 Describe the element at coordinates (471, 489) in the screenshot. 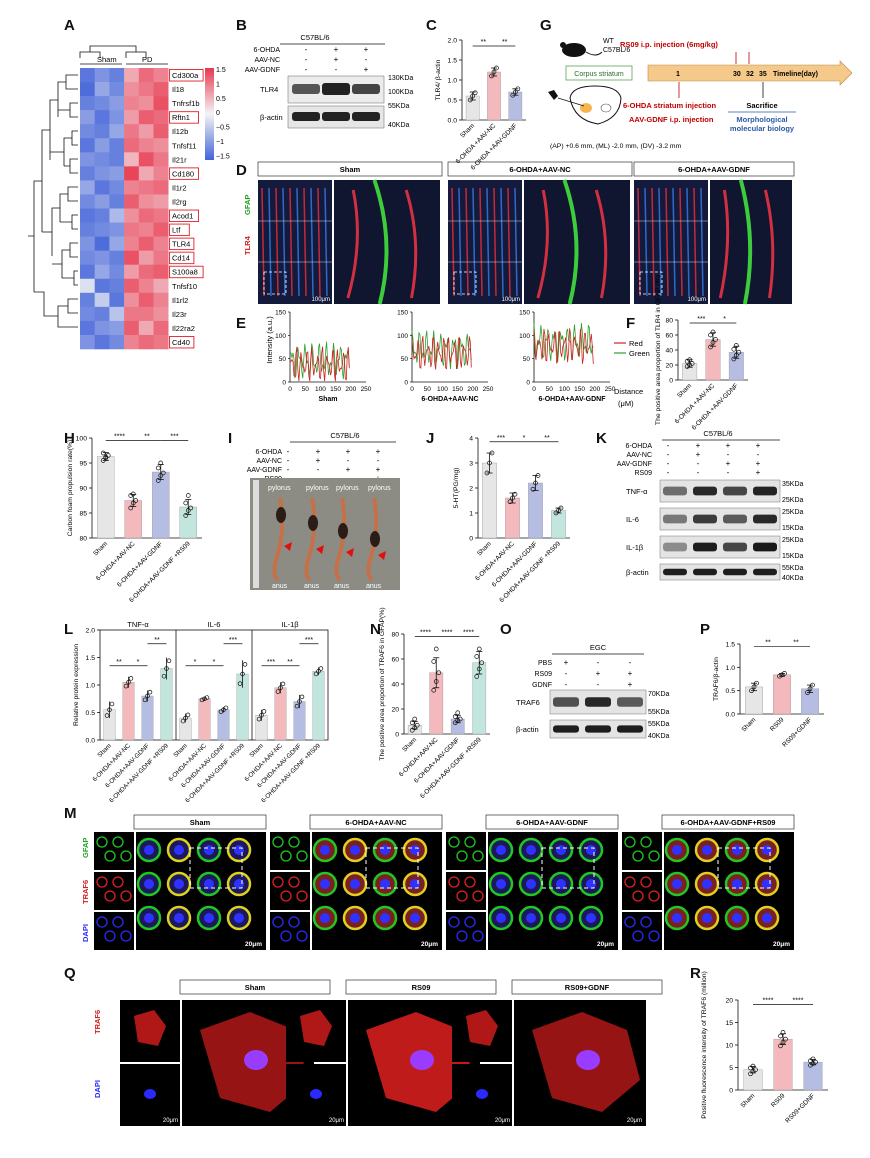

I see `y-tick-label: 2` at that location.